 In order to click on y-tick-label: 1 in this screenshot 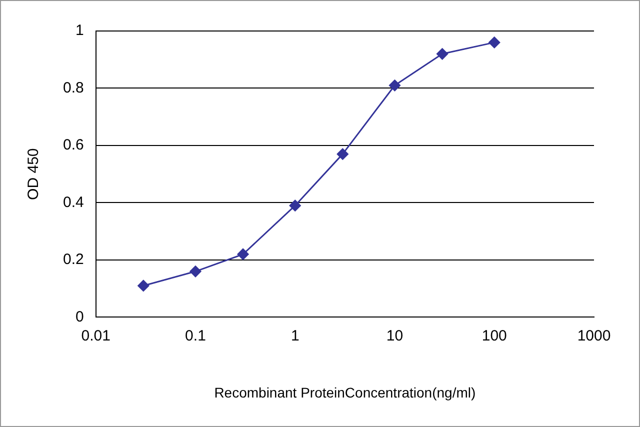, I will do `click(80, 31)`.